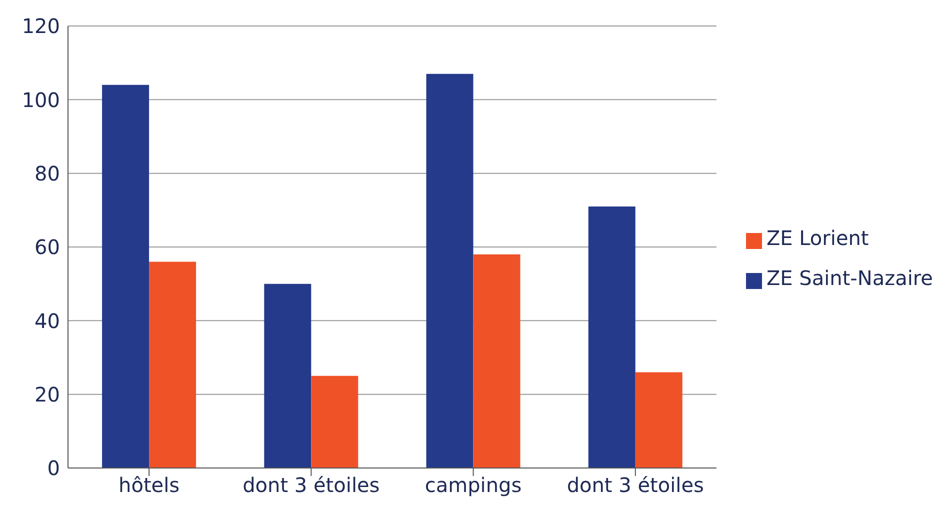 The width and height of the screenshot is (951, 517). What do you see at coordinates (149, 485) in the screenshot?
I see `x-tick-label: hôtels` at bounding box center [149, 485].